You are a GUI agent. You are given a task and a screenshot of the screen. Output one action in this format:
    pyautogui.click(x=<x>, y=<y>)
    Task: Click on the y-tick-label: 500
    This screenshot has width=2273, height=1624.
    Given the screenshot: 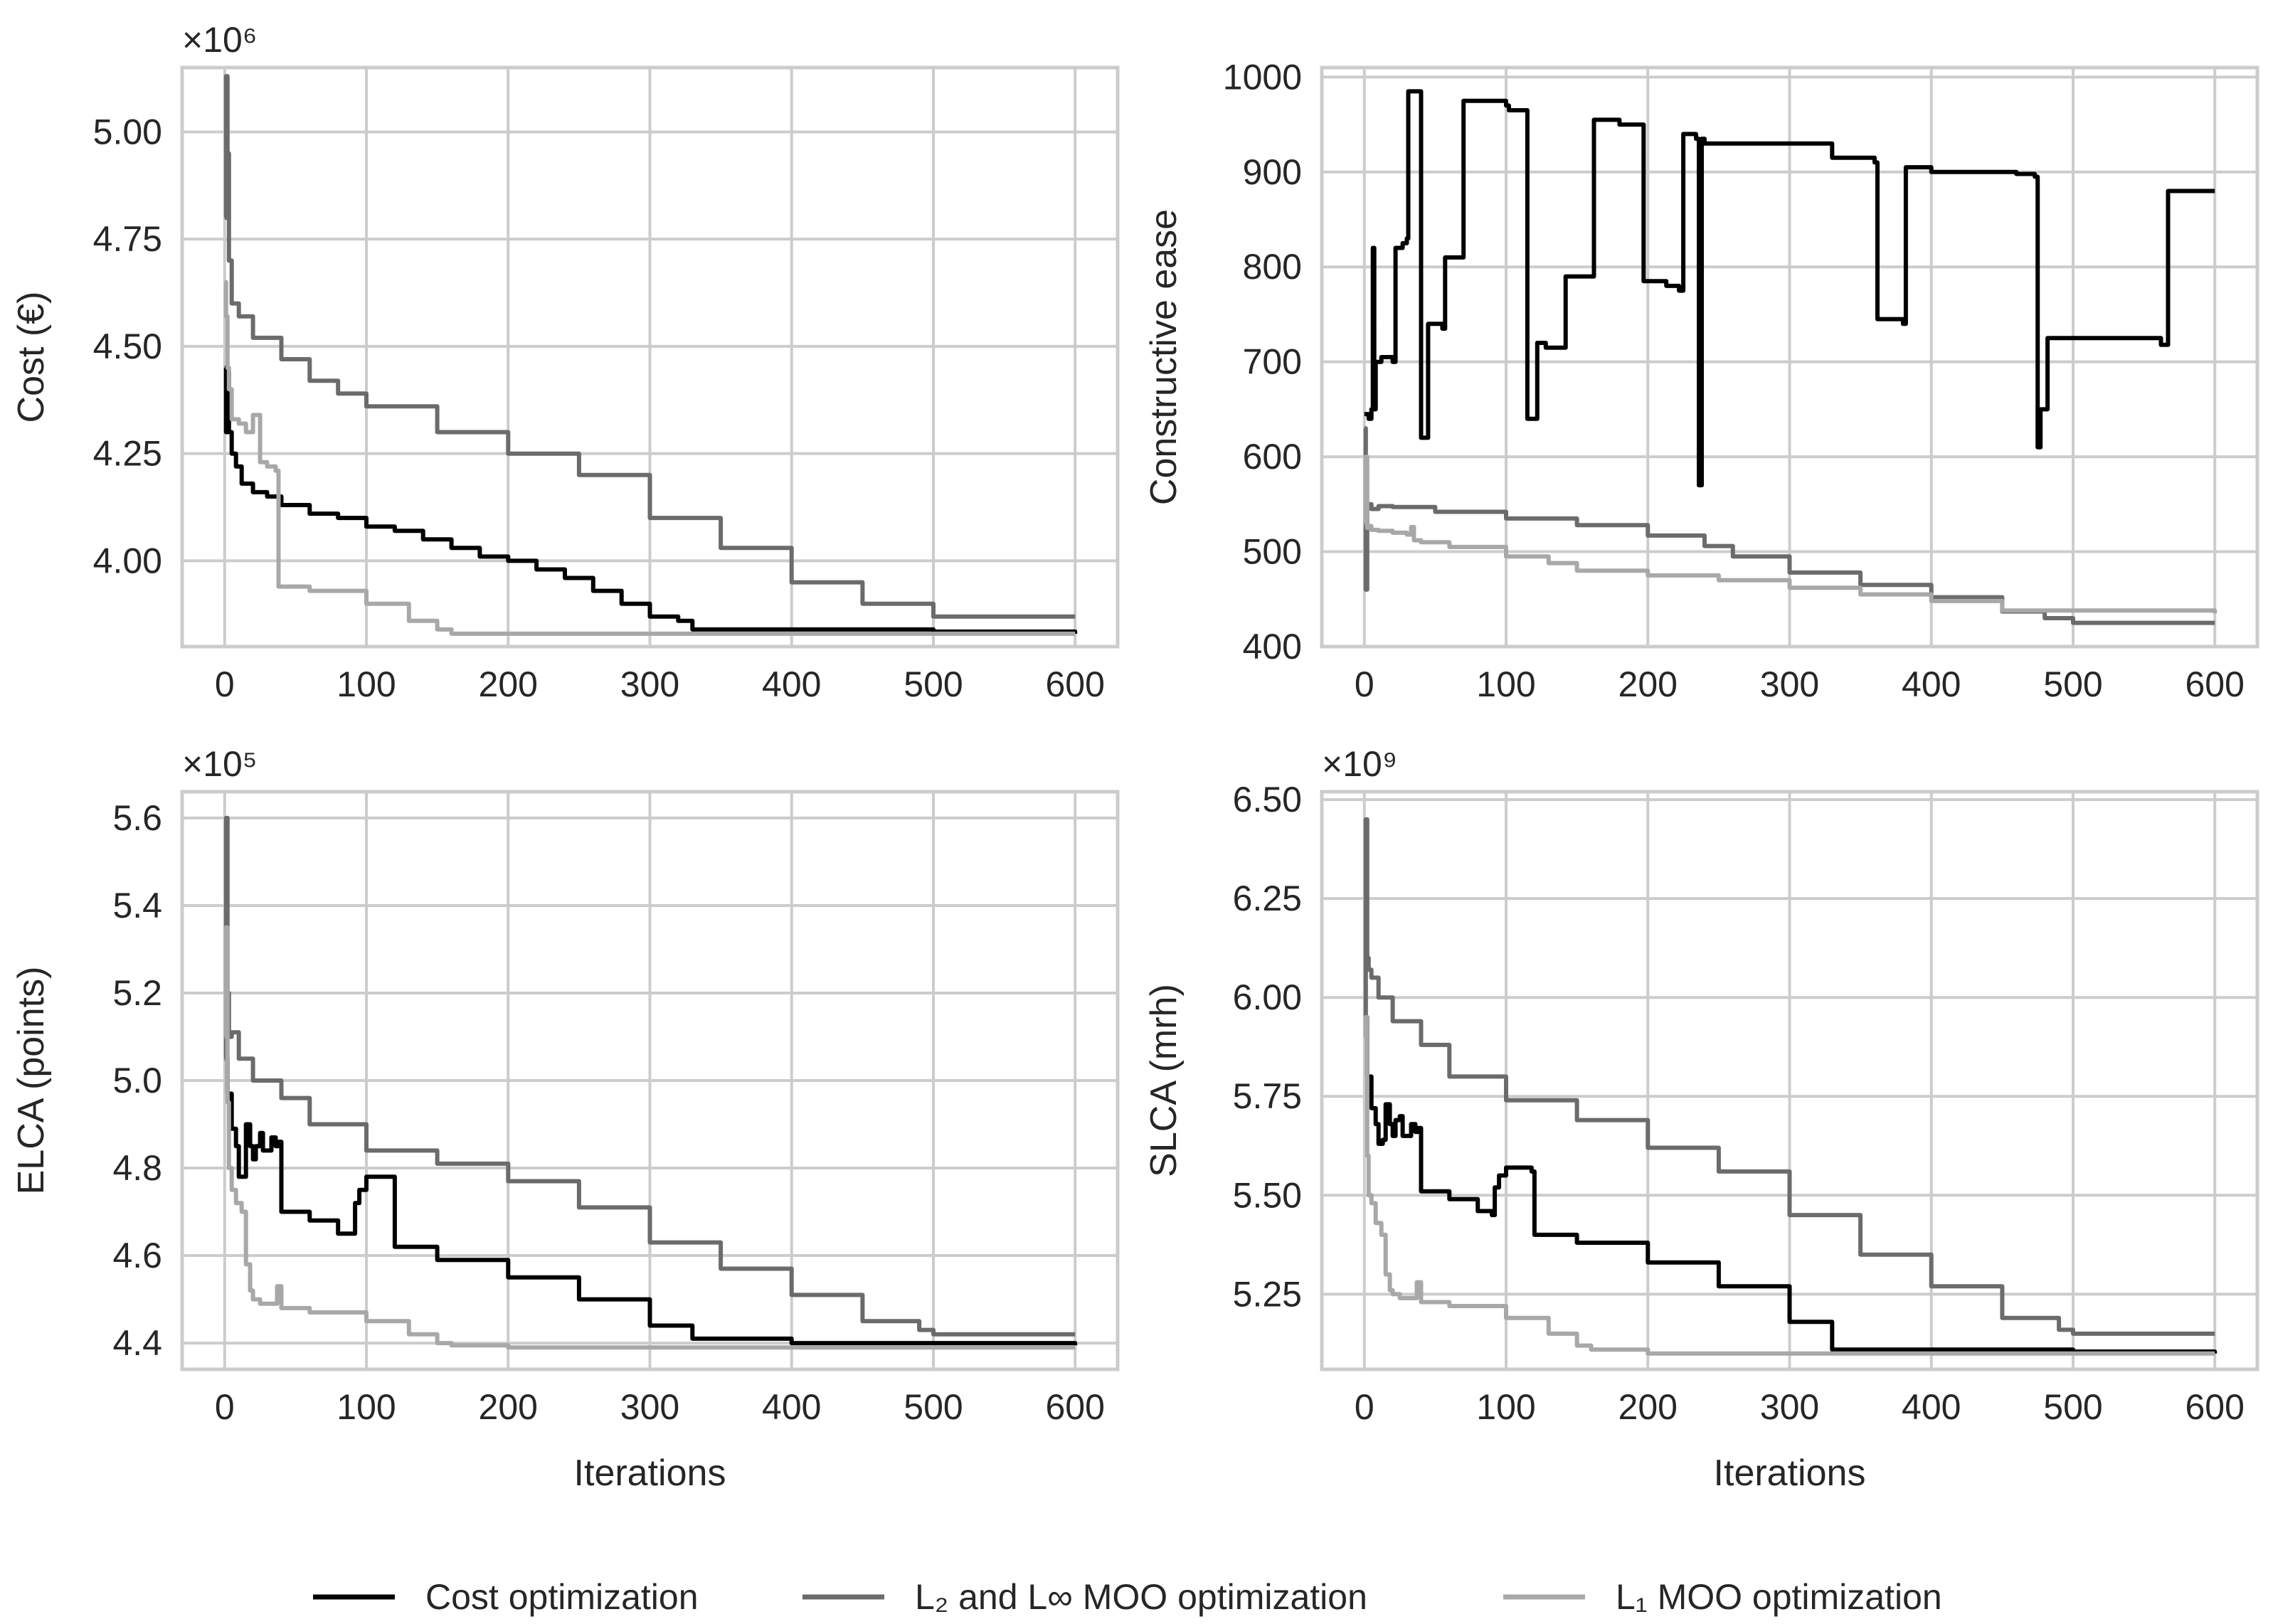 What is the action you would take?
    pyautogui.click(x=1272, y=552)
    